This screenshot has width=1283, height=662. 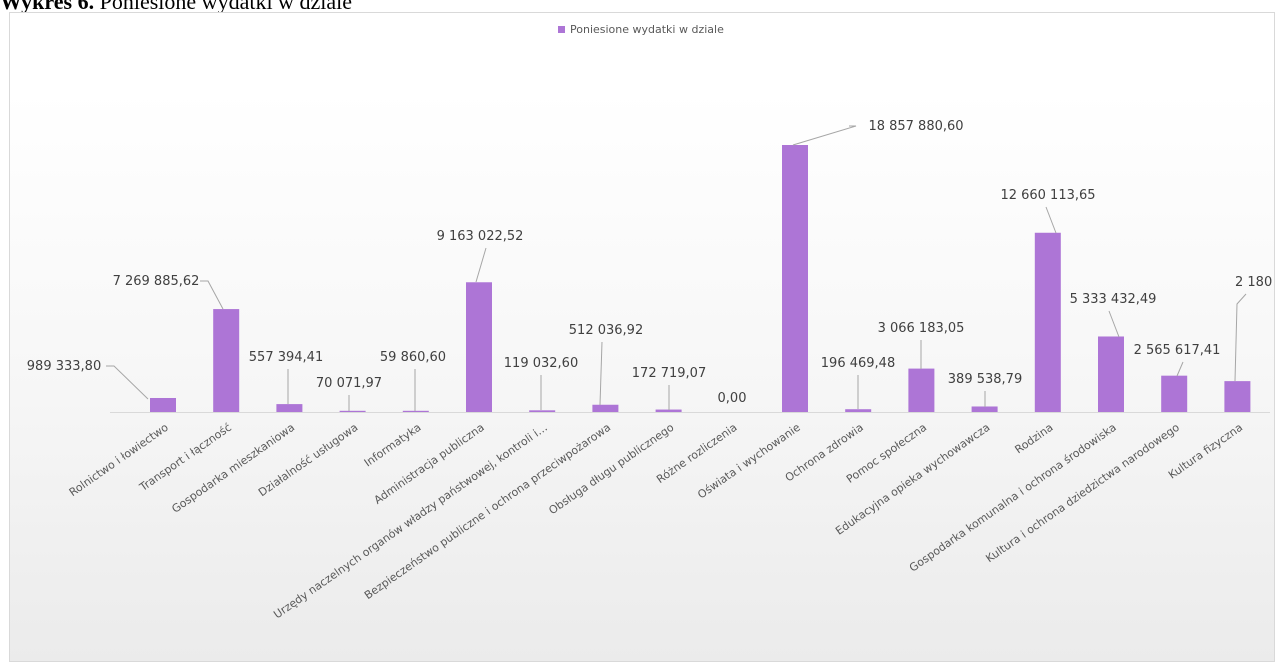 What do you see at coordinates (915, 126) in the screenshot?
I see `data-label: 18 857 880,60` at bounding box center [915, 126].